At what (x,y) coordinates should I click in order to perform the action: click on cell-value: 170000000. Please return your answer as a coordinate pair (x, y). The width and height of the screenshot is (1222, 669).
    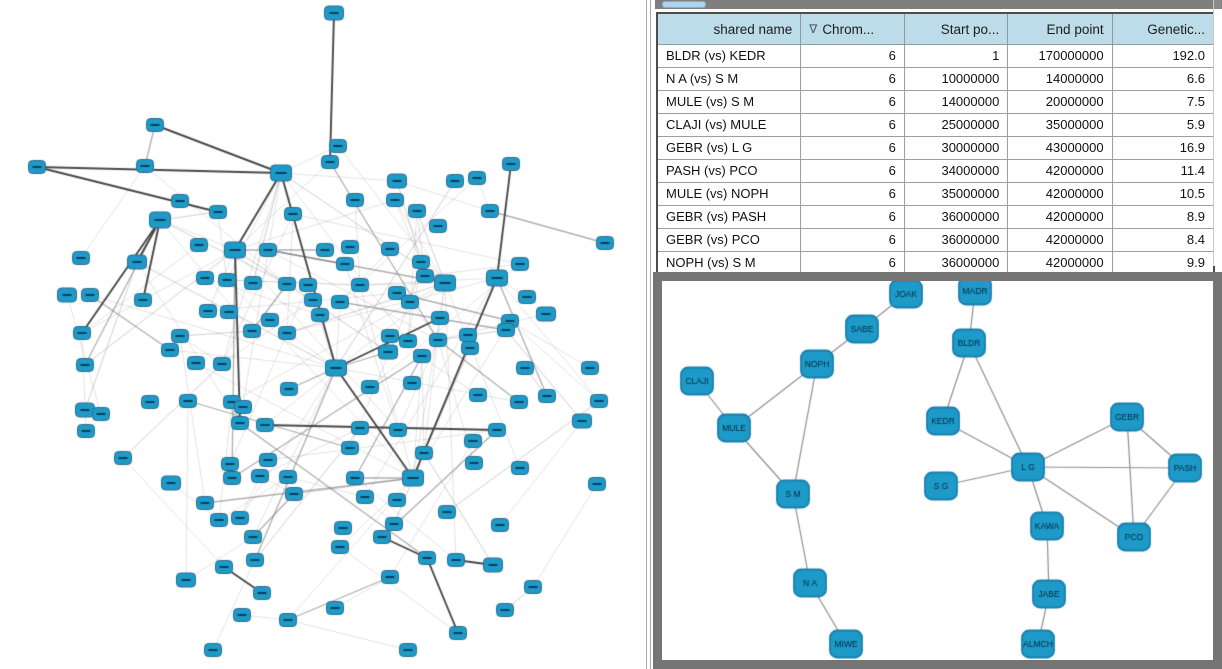
    Looking at the image, I should click on (1060, 56).